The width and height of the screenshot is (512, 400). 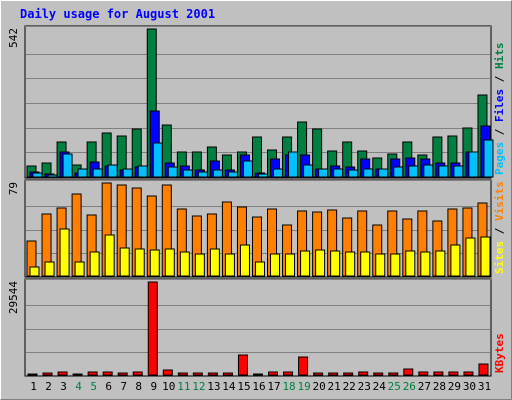 What do you see at coordinates (117, 14) in the screenshot?
I see `chart-title: Daily usage for August 2001` at bounding box center [117, 14].